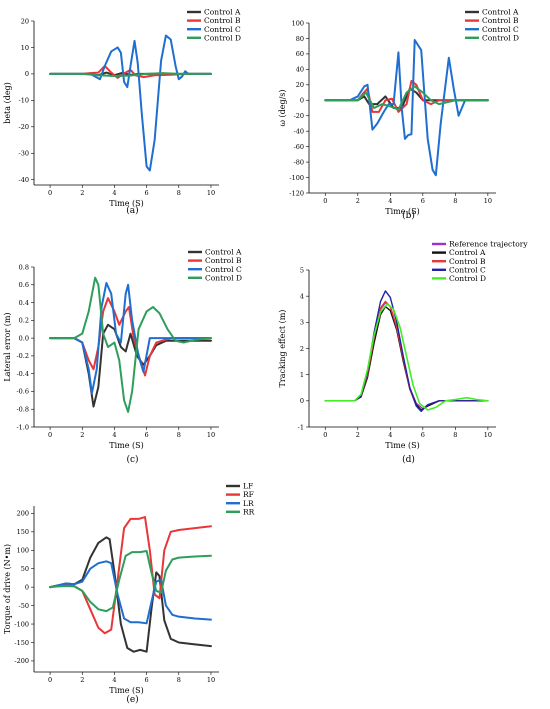 The width and height of the screenshot is (550, 709). Describe the element at coordinates (21, 661) in the screenshot. I see `y-tick-label: -200` at that location.